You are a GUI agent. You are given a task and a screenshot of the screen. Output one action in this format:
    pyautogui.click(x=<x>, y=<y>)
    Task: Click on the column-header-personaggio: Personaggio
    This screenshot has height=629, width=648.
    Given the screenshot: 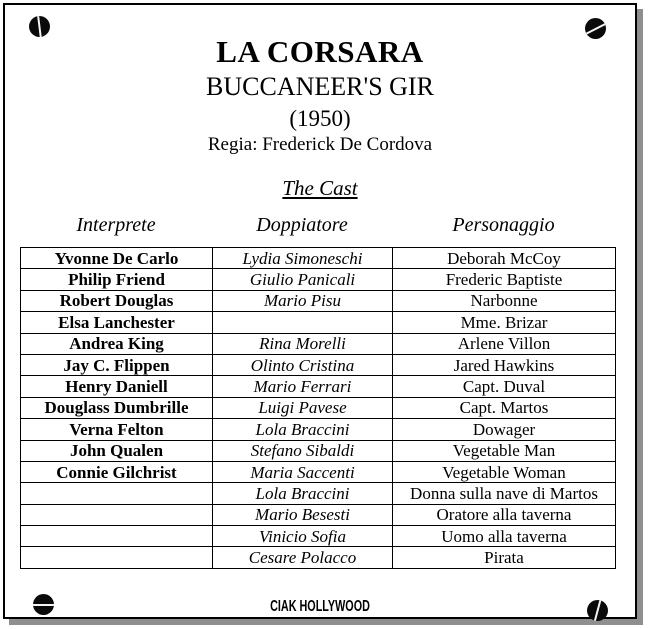 What is the action you would take?
    pyautogui.click(x=503, y=225)
    